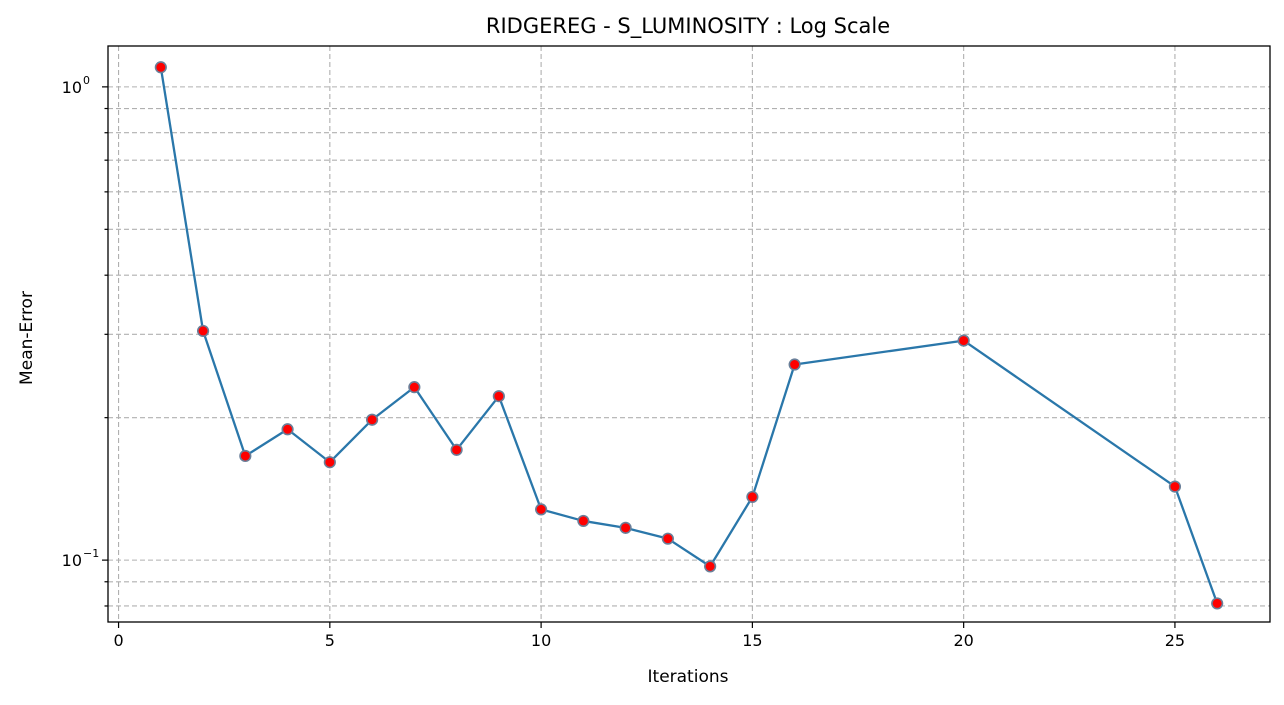 This screenshot has height=705, width=1284. I want to click on x-axis-label: Iterations, so click(688, 677).